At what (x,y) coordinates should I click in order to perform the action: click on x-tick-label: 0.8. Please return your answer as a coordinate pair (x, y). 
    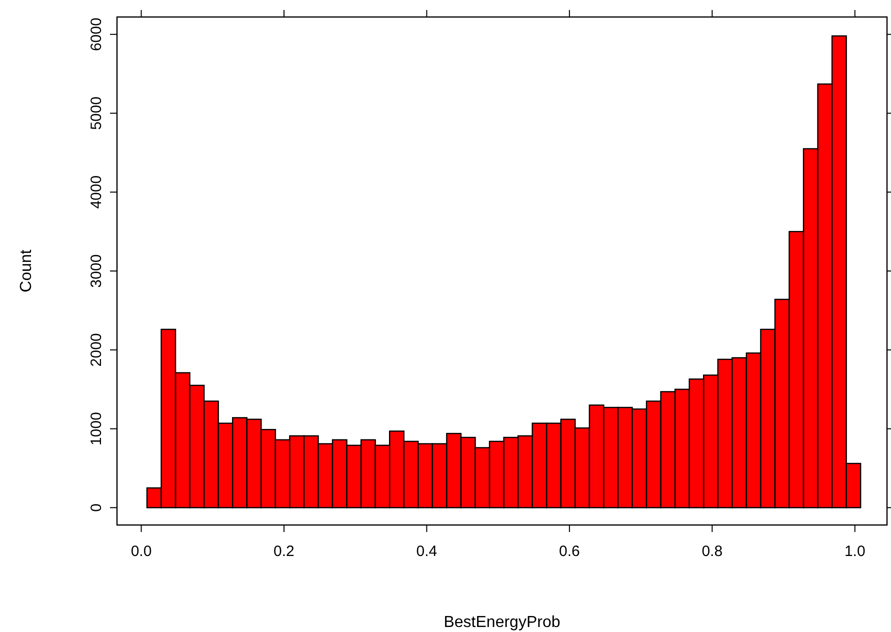
    Looking at the image, I should click on (712, 551).